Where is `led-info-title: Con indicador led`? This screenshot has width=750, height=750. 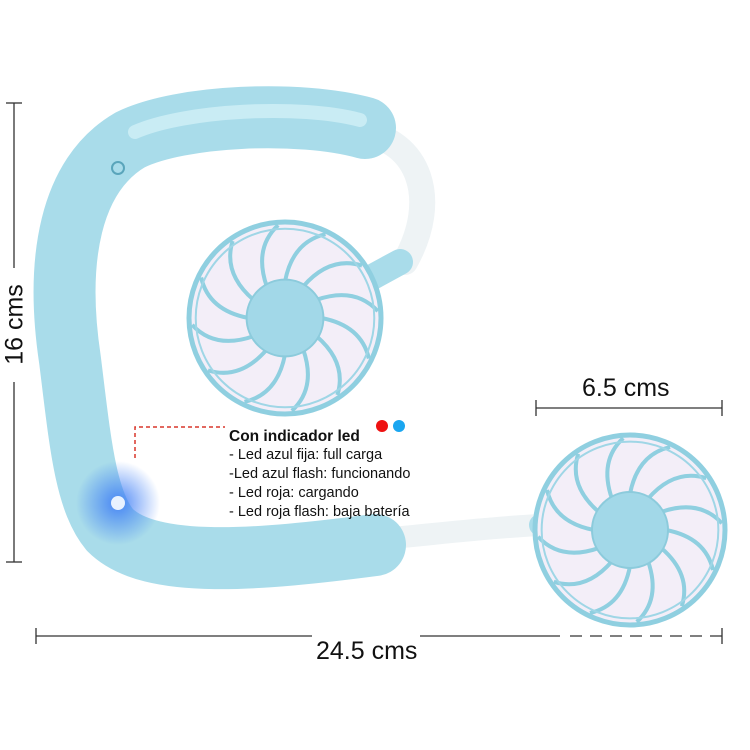 led-info-title: Con indicador led is located at coordinates (294, 436).